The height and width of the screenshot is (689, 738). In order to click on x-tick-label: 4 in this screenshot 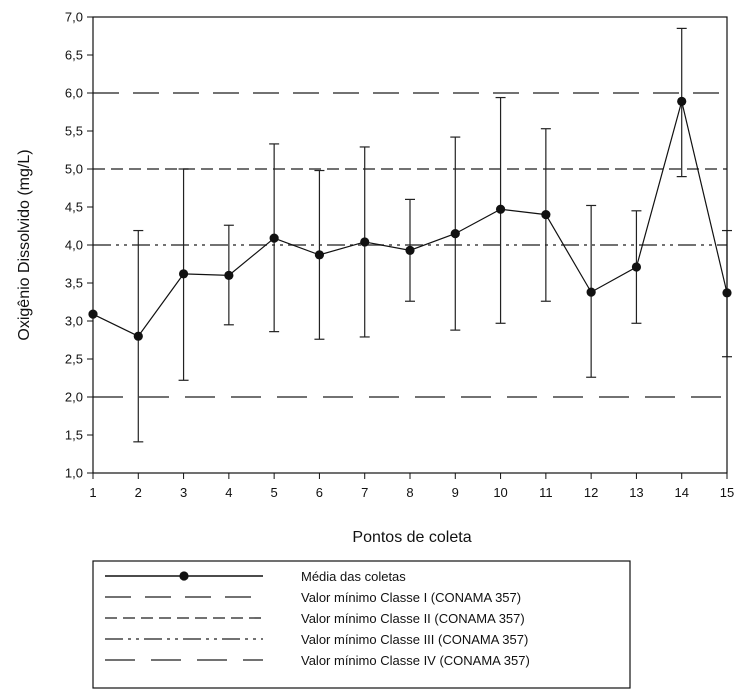, I will do `click(228, 492)`.